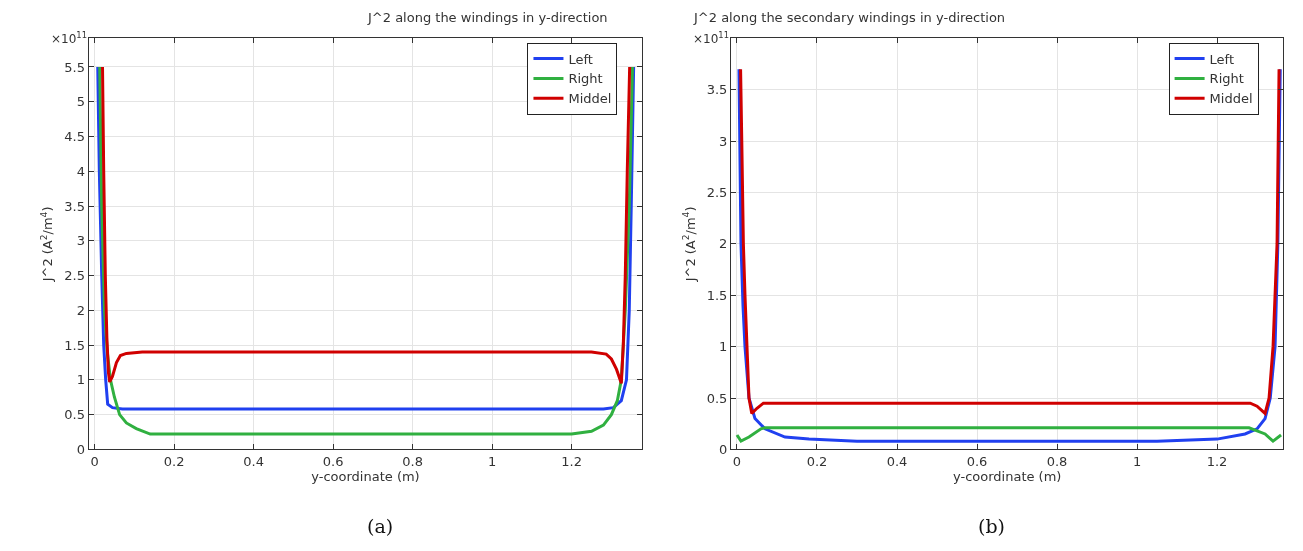  Describe the element at coordinates (991, 526) in the screenshot. I see `text: (b)` at that location.